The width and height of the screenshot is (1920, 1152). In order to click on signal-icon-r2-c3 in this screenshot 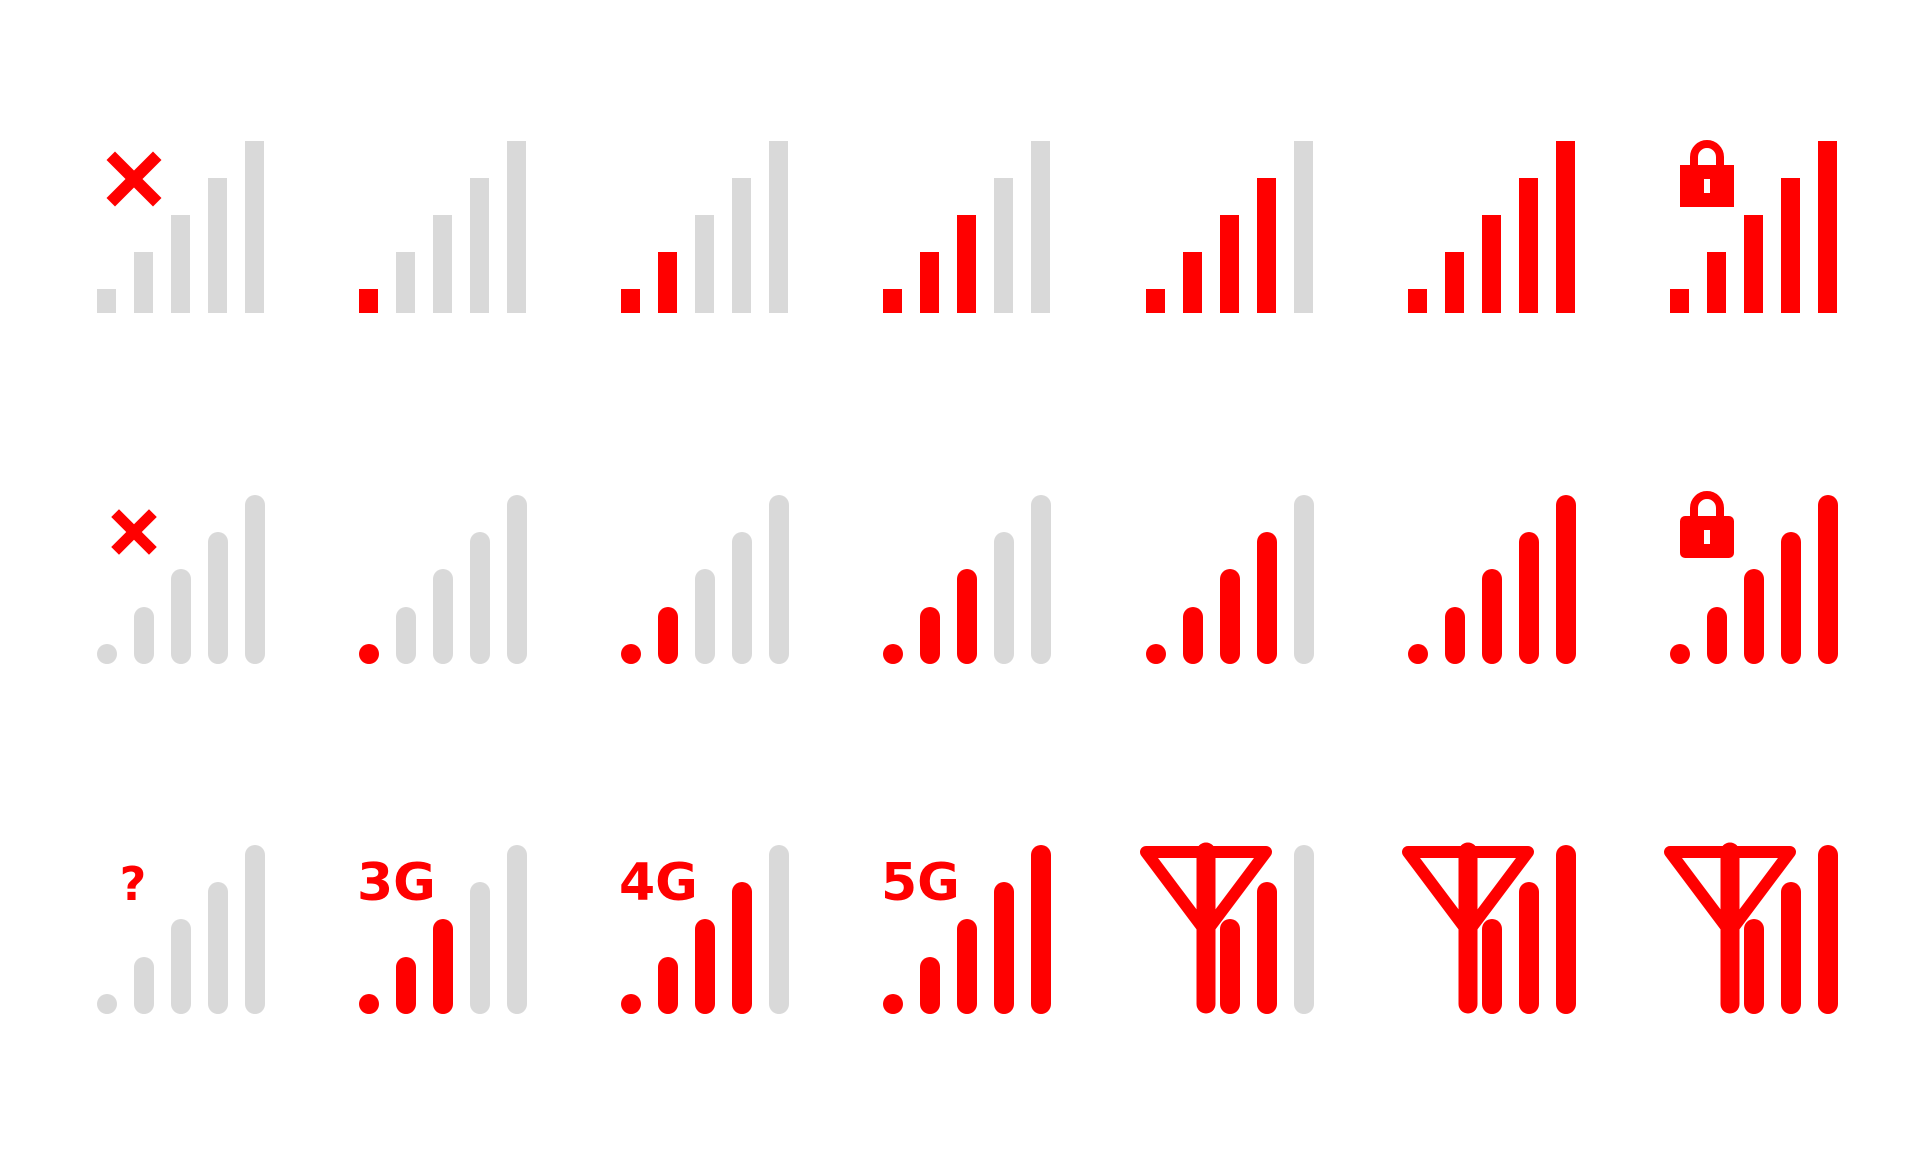, I will do `click(705, 579)`.